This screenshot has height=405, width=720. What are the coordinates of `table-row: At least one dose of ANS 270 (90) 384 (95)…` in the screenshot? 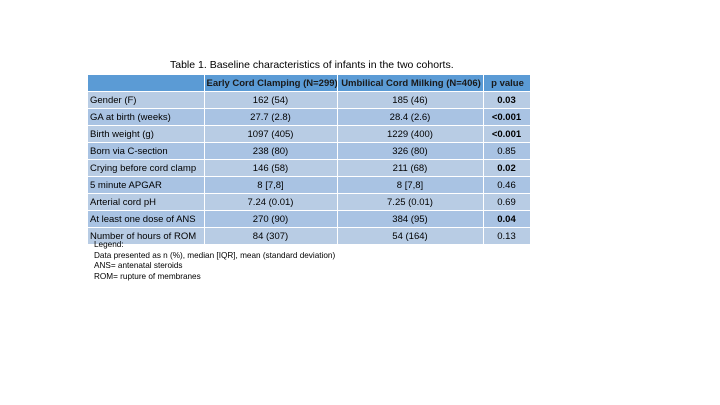 It's located at (309, 219).